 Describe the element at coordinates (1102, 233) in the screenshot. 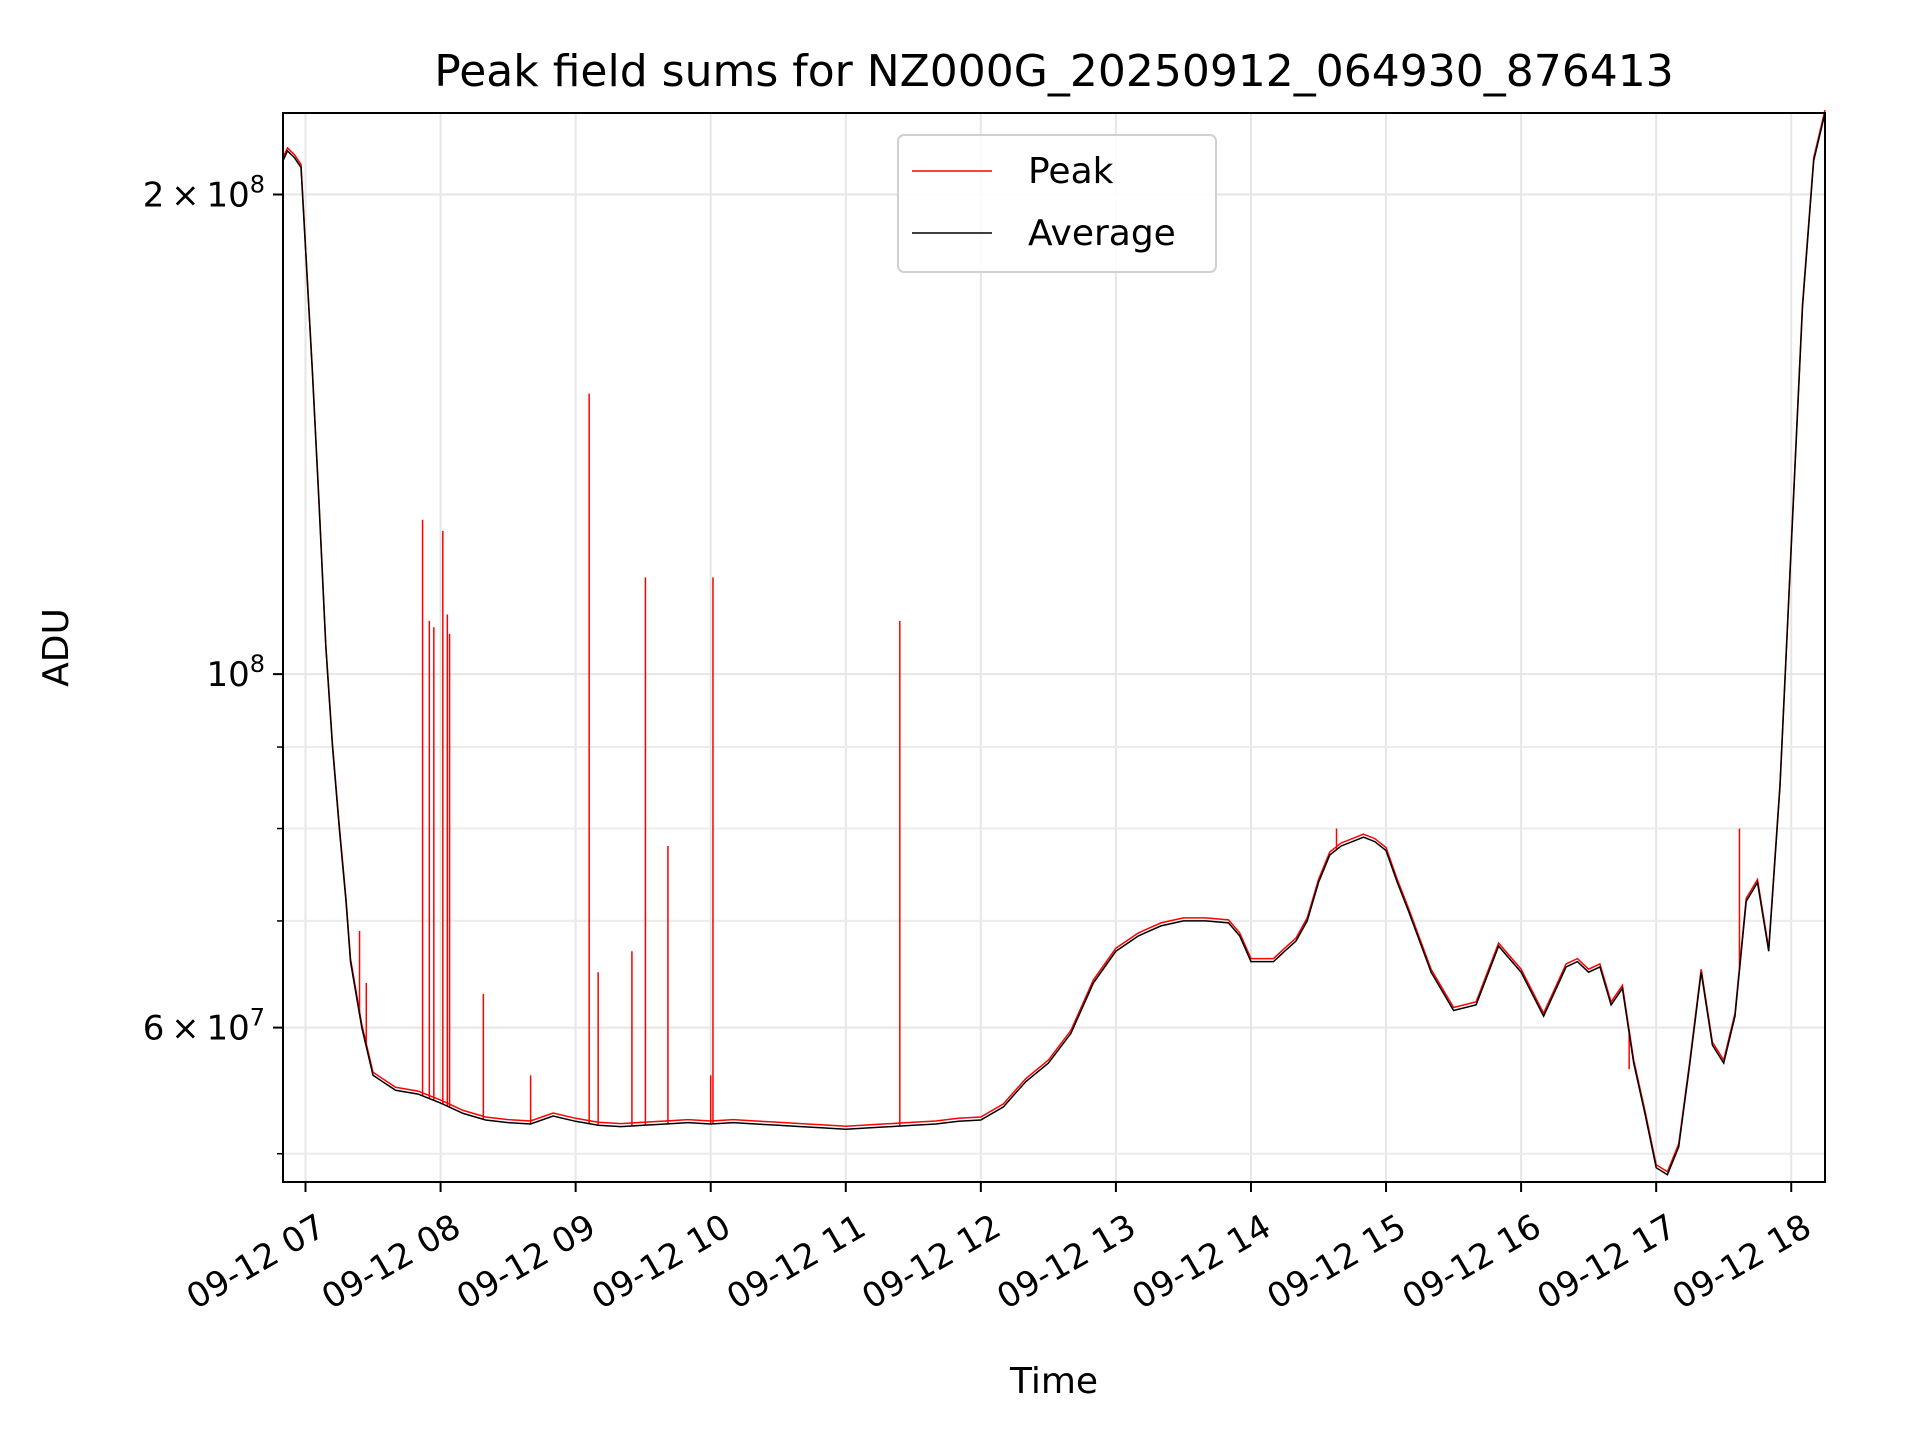

I see `legend-label-average: Average` at that location.